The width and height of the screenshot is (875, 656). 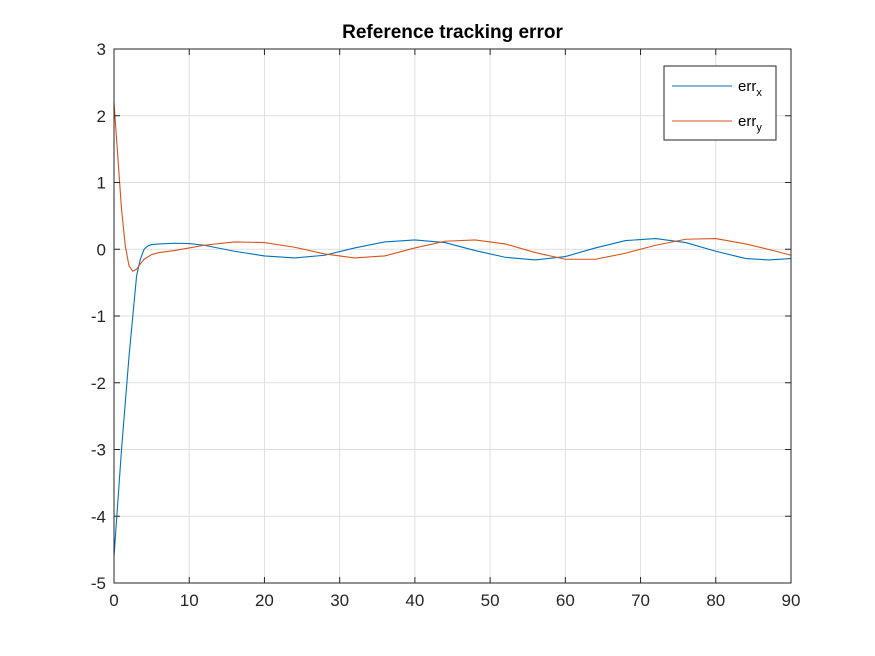 What do you see at coordinates (640, 600) in the screenshot?
I see `x-tick-label: 70` at bounding box center [640, 600].